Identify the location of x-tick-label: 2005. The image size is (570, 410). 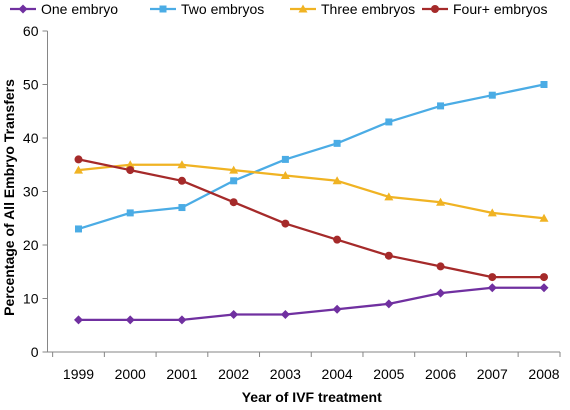
(388, 374).